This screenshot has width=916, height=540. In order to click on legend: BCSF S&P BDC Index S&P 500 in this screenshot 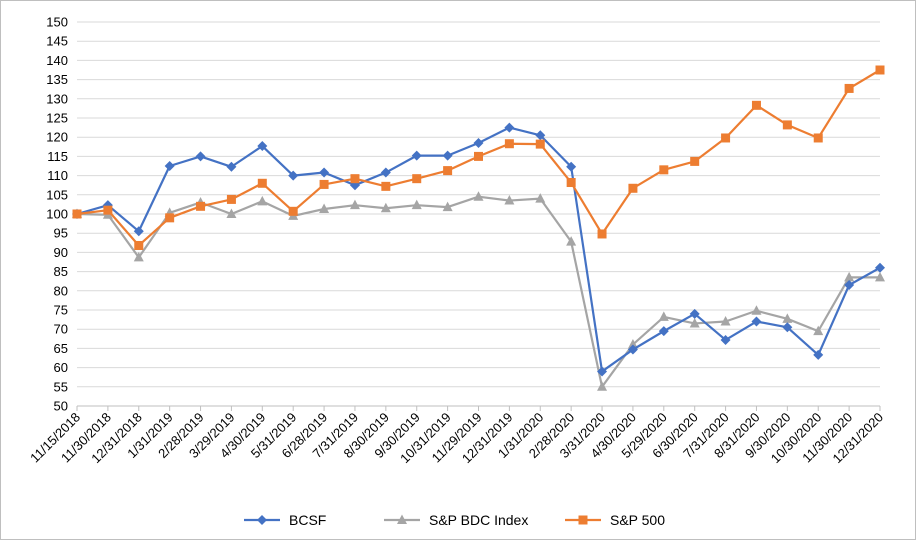, I will do `click(454, 520)`.